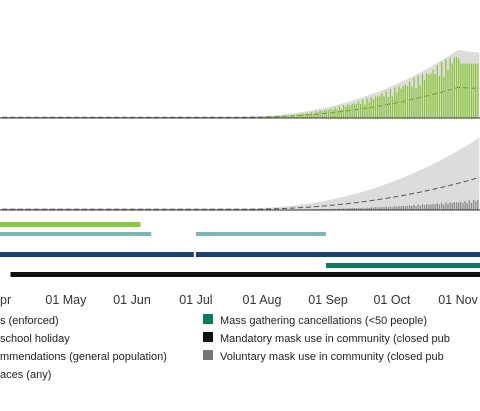 Image resolution: width=480 pixels, height=411 pixels. Describe the element at coordinates (240, 249) in the screenshot. I see `intervention-timeline` at that location.